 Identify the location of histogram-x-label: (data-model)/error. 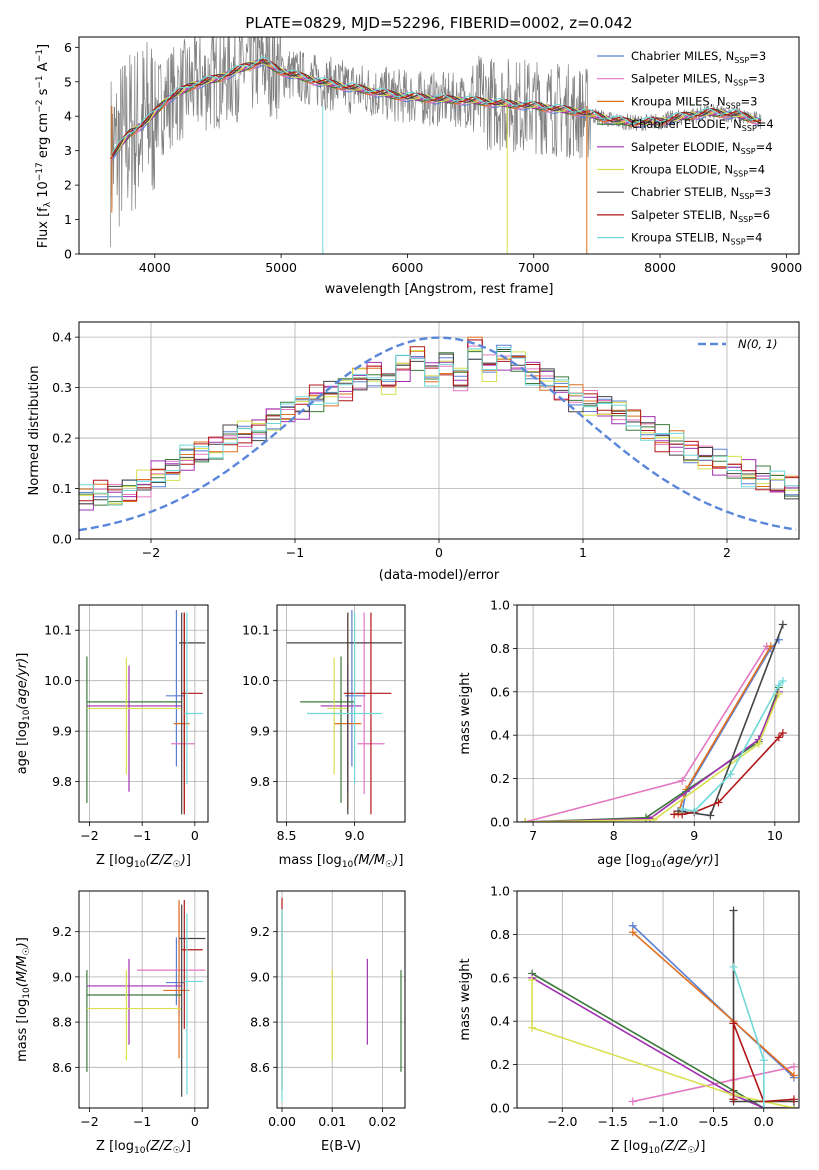
(439, 575).